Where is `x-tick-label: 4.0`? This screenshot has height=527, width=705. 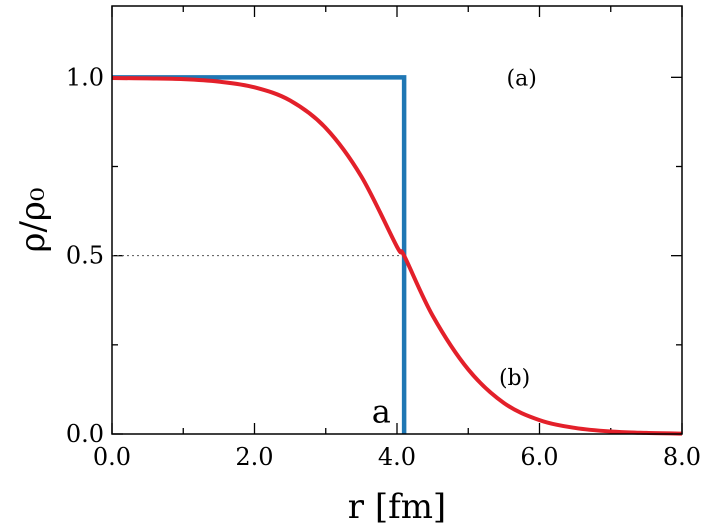
x-tick-label: 4.0 is located at coordinates (397, 457).